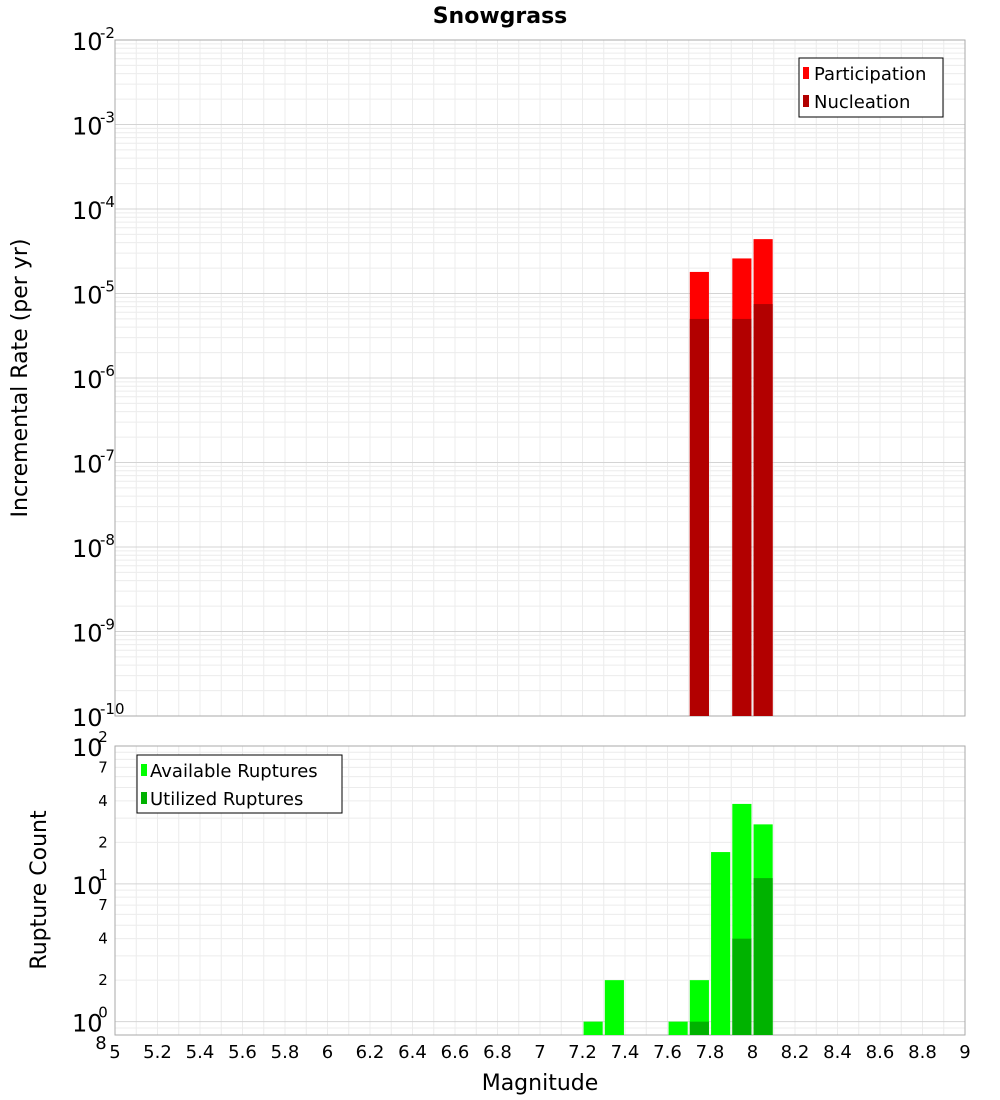 This screenshot has width=1000, height=1100. I want to click on top-y-tick-exponent: -3, so click(107, 118).